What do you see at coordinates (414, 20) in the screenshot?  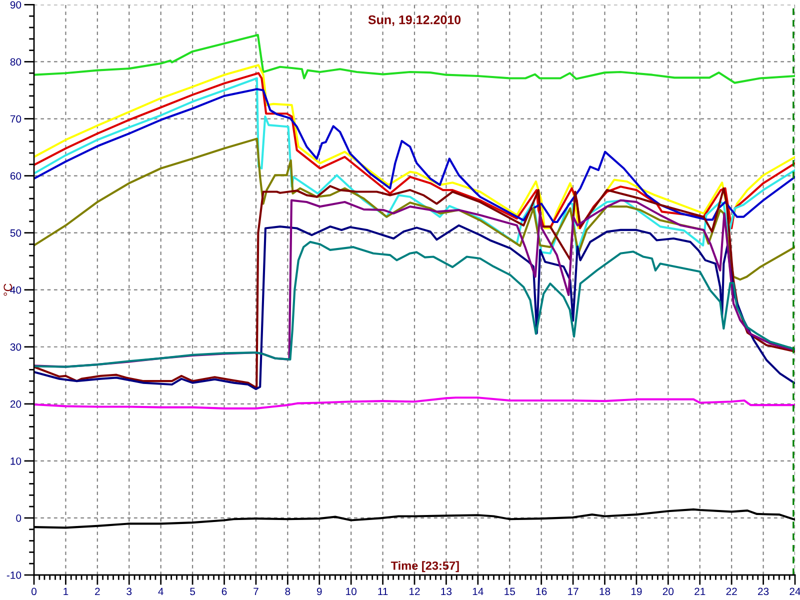 I see `text: Sun, 19.12.2010` at bounding box center [414, 20].